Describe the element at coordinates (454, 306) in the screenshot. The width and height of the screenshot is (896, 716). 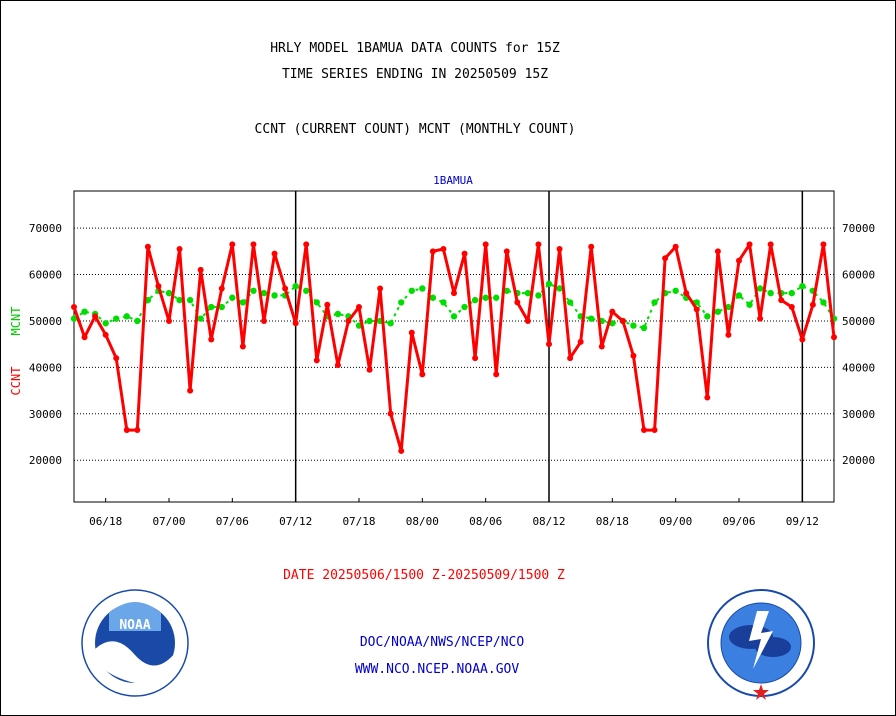
I see `series-mcnt` at that location.